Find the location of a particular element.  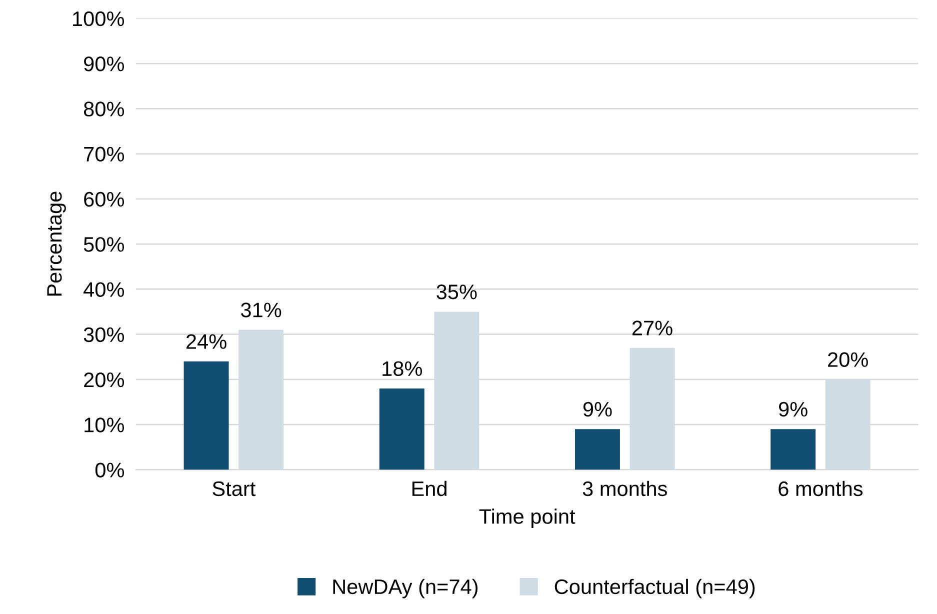

data-label: 31% is located at coordinates (261, 310).